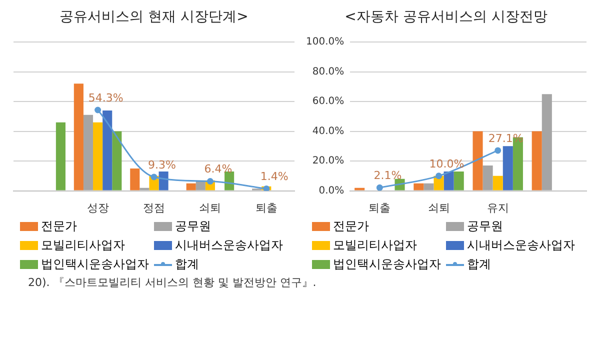 The width and height of the screenshot is (600, 339). Describe the element at coordinates (328, 102) in the screenshot. I see `y-tick-label: 60.0%` at that location.